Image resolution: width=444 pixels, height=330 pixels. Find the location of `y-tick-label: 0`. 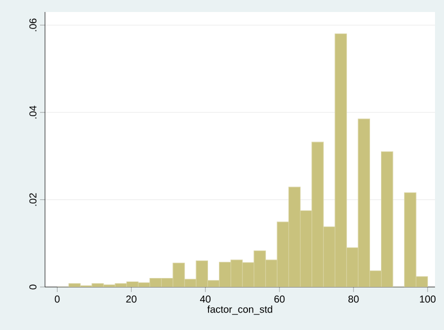

y-tick-label: 0 is located at coordinates (32, 287).